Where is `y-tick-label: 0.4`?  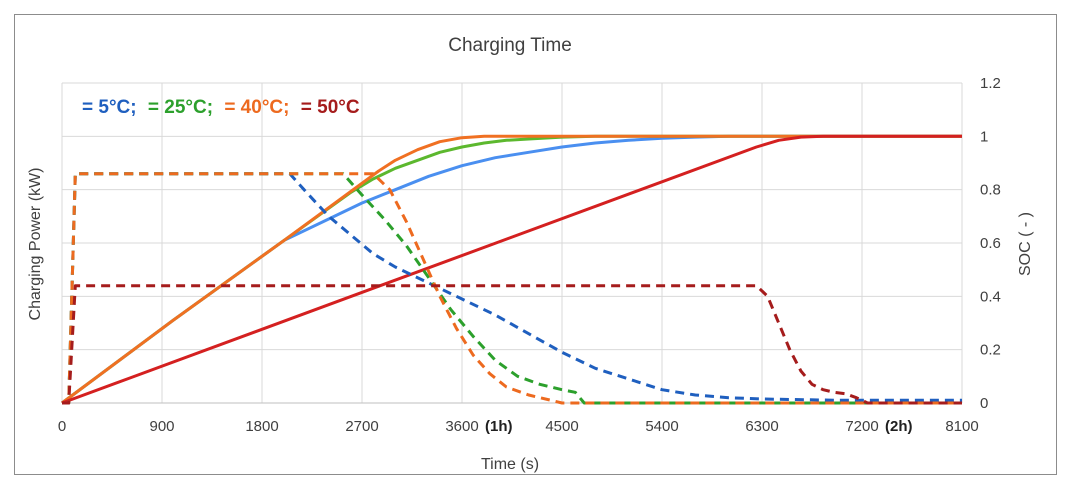 y-tick-label: 0.4 is located at coordinates (990, 296).